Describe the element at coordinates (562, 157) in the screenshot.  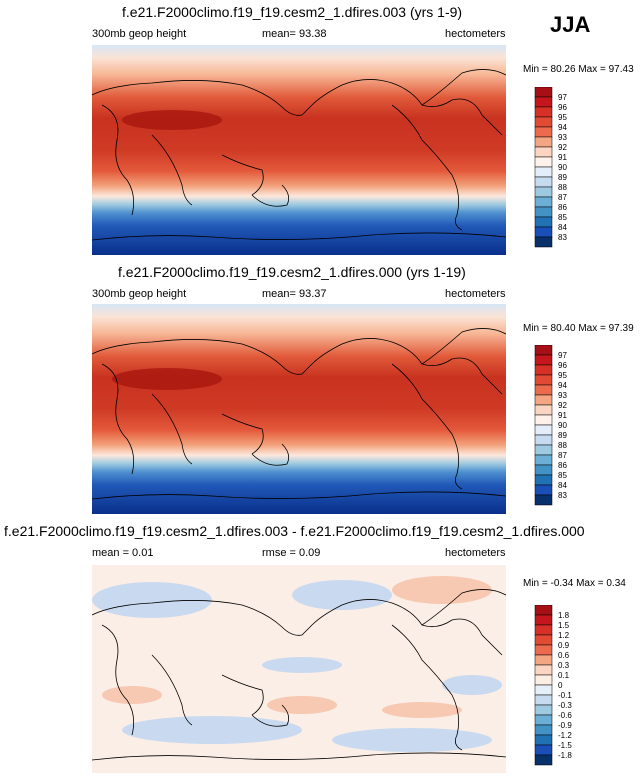
I see `panel-1-colorbar-tick-label: 91` at that location.